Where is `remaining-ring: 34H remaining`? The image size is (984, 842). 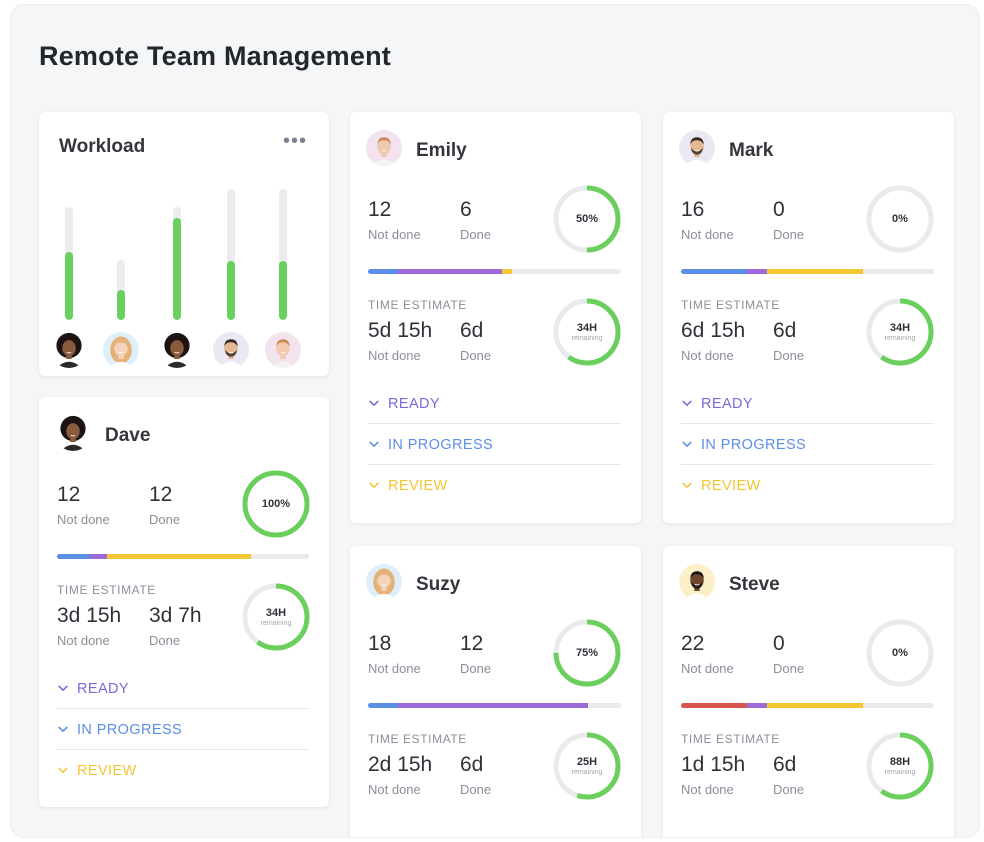
remaining-ring: 34H remaining is located at coordinates (587, 332).